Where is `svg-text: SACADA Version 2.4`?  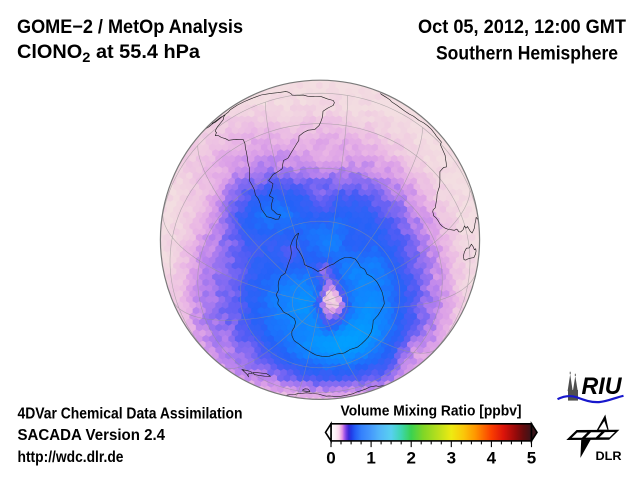
svg-text: SACADA Version 2.4 is located at coordinates (92, 435).